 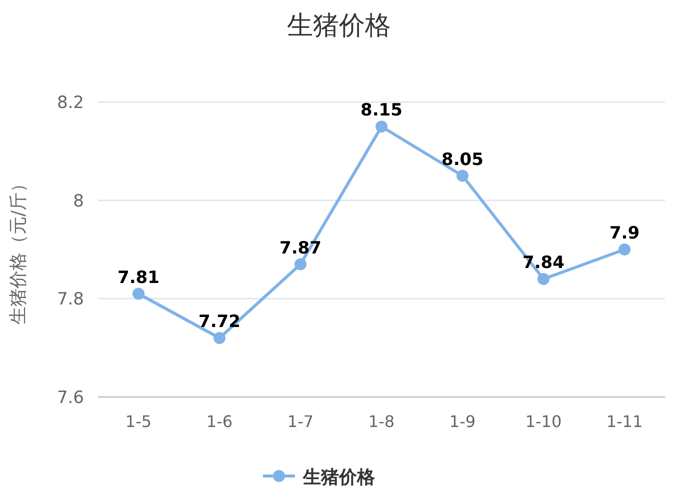 What do you see at coordinates (624, 234) in the screenshot?
I see `data-label: 7.9` at bounding box center [624, 234].